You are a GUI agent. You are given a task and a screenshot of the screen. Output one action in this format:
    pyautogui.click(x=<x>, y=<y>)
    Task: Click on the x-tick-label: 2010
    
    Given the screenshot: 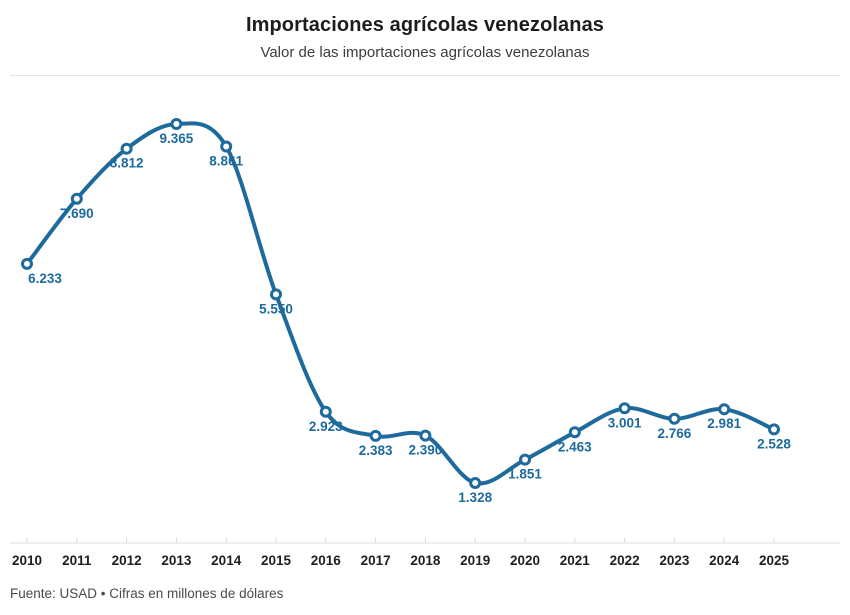 What is the action you would take?
    pyautogui.click(x=27, y=560)
    